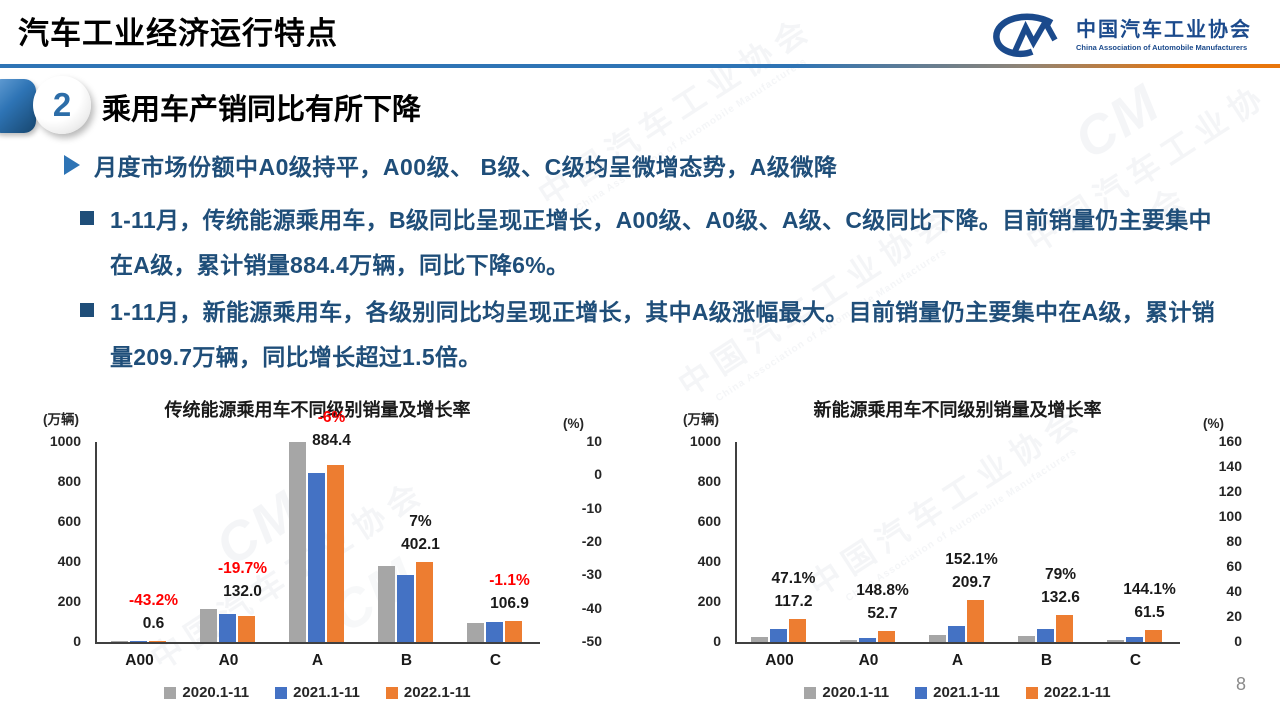 This screenshot has width=1280, height=716. I want to click on value-label: 52.7, so click(882, 614).